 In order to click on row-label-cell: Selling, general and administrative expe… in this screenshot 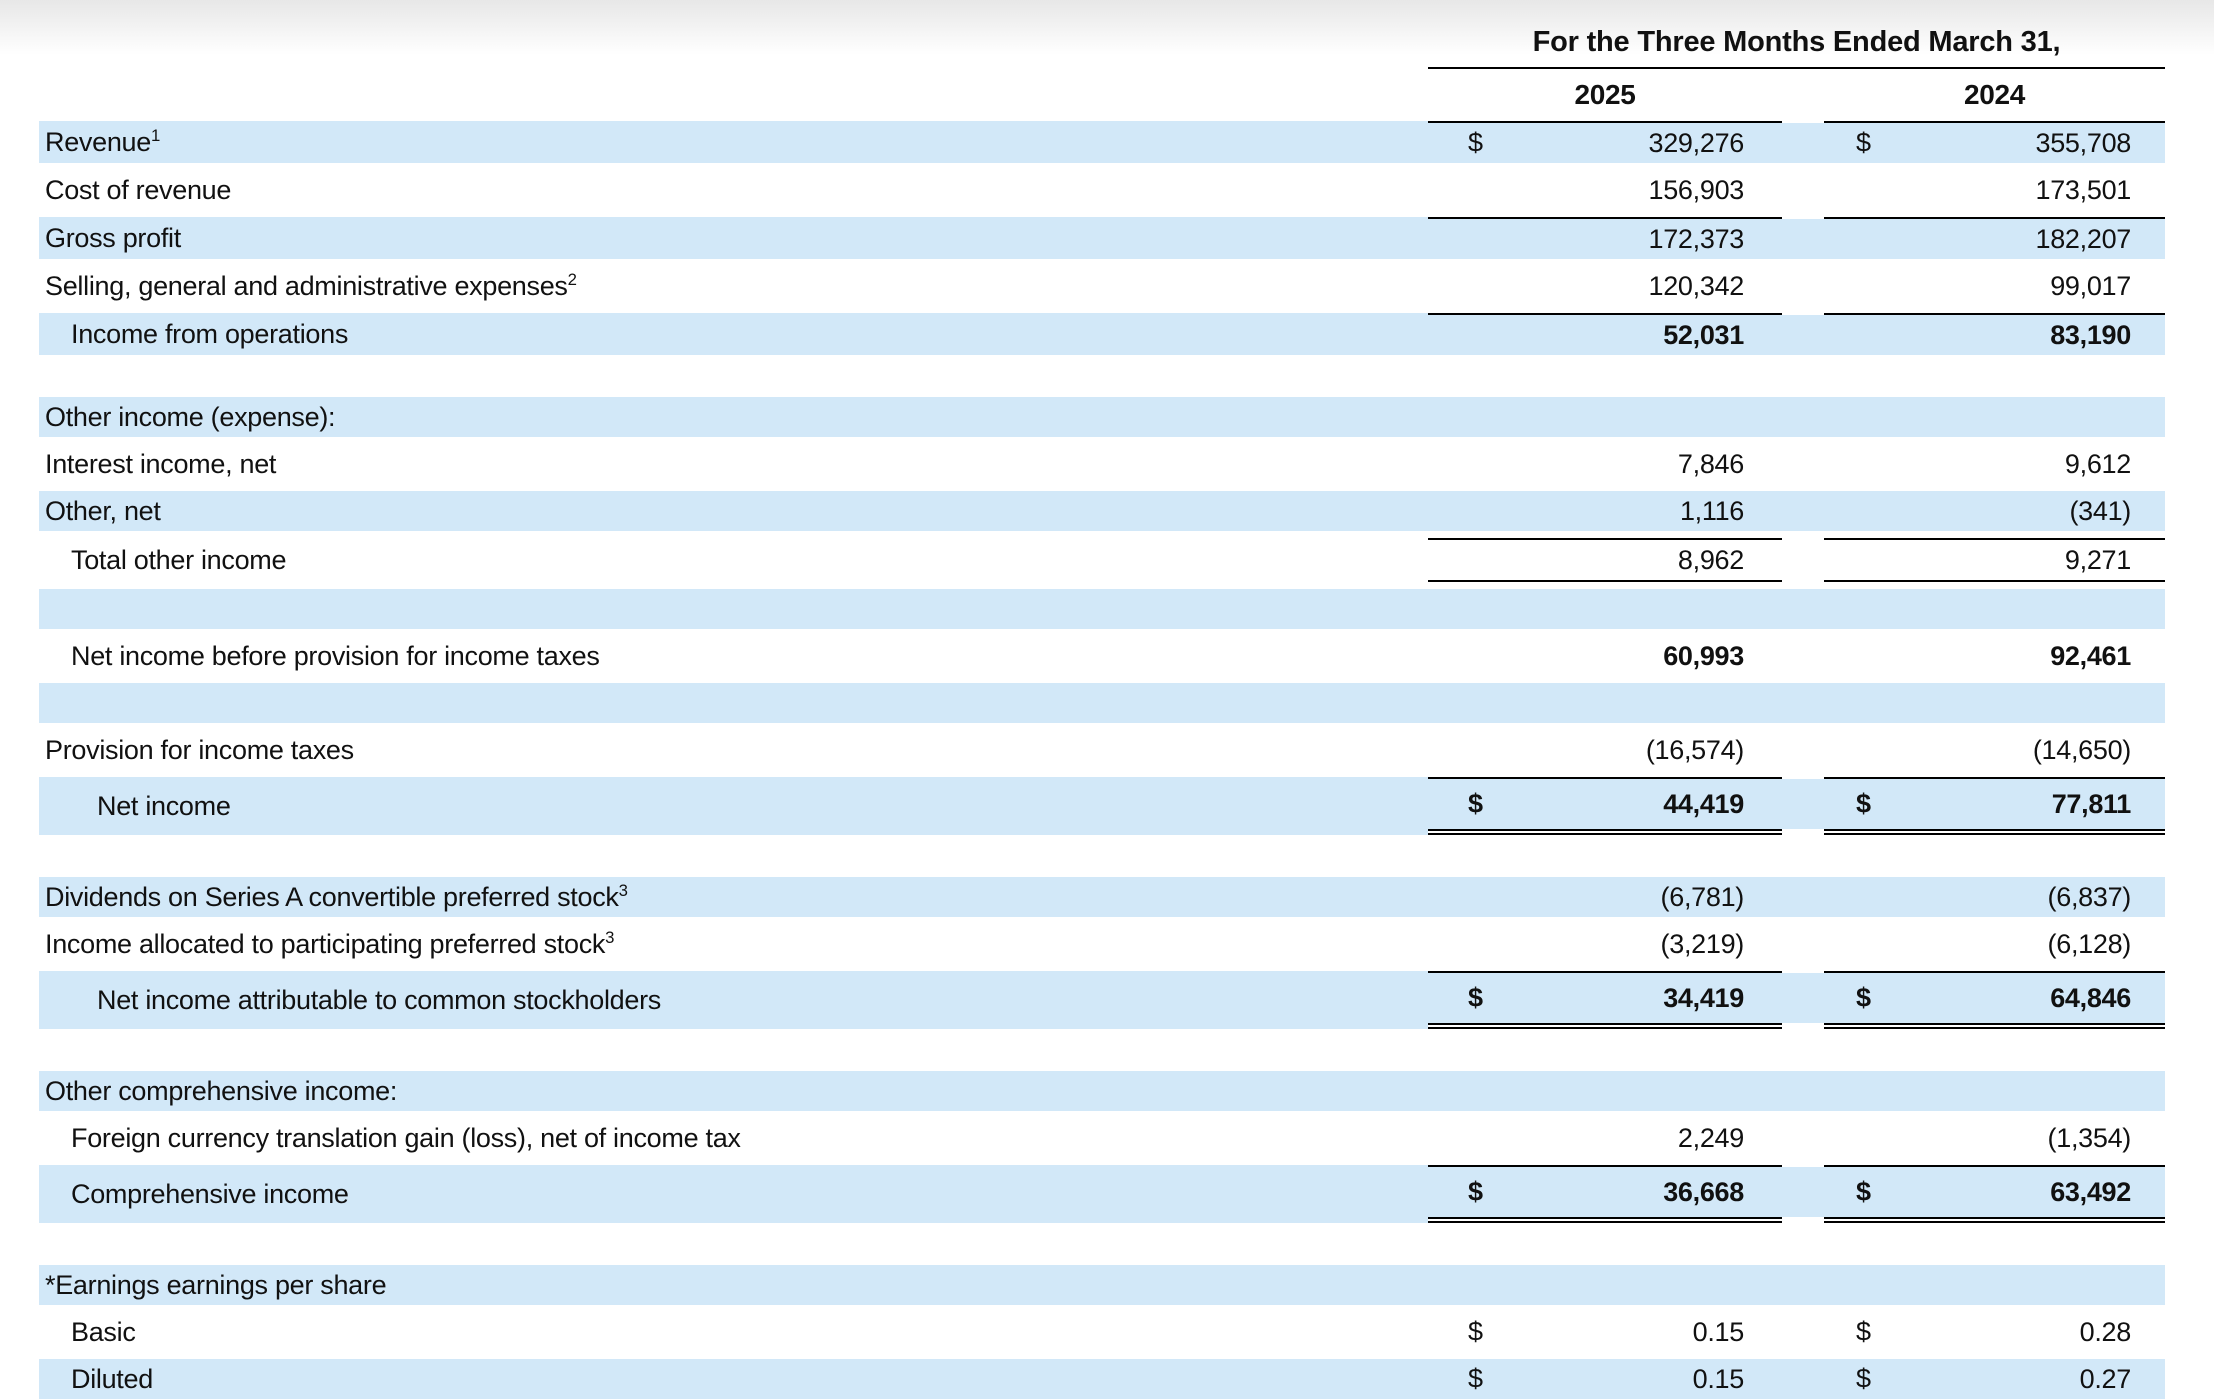, I will do `click(733, 286)`.